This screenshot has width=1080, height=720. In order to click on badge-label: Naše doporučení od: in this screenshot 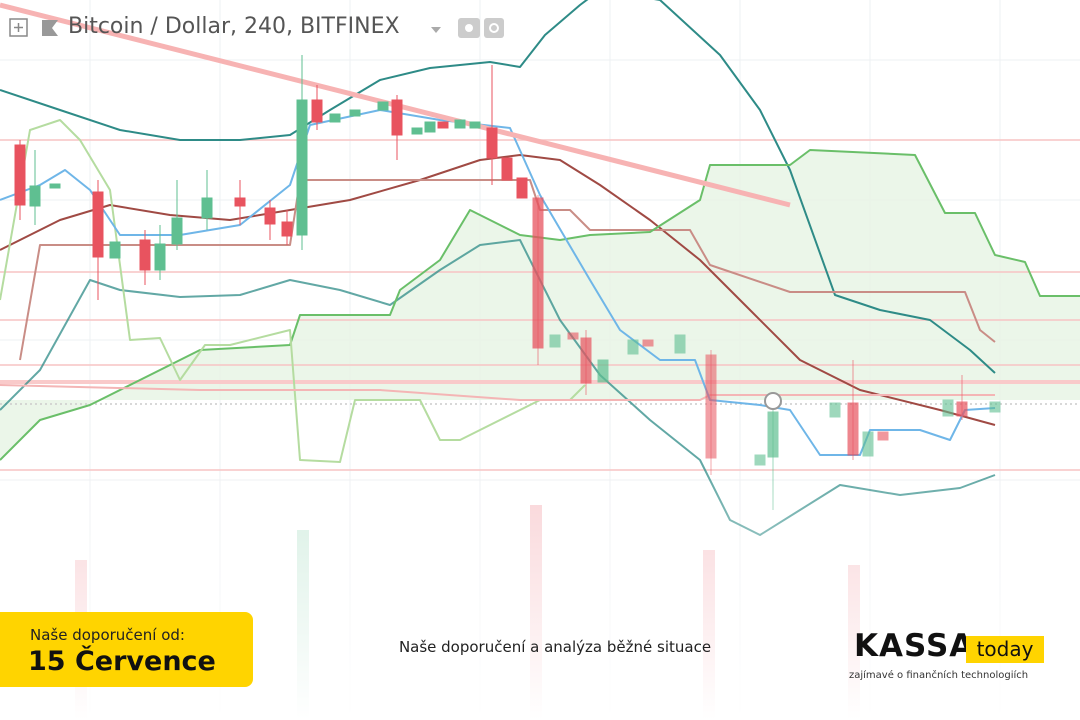, I will do `click(107, 635)`.